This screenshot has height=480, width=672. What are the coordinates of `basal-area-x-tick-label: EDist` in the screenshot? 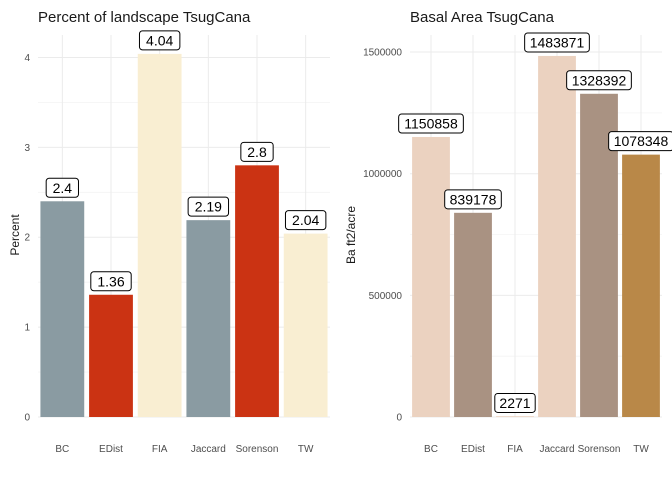 It's located at (473, 449).